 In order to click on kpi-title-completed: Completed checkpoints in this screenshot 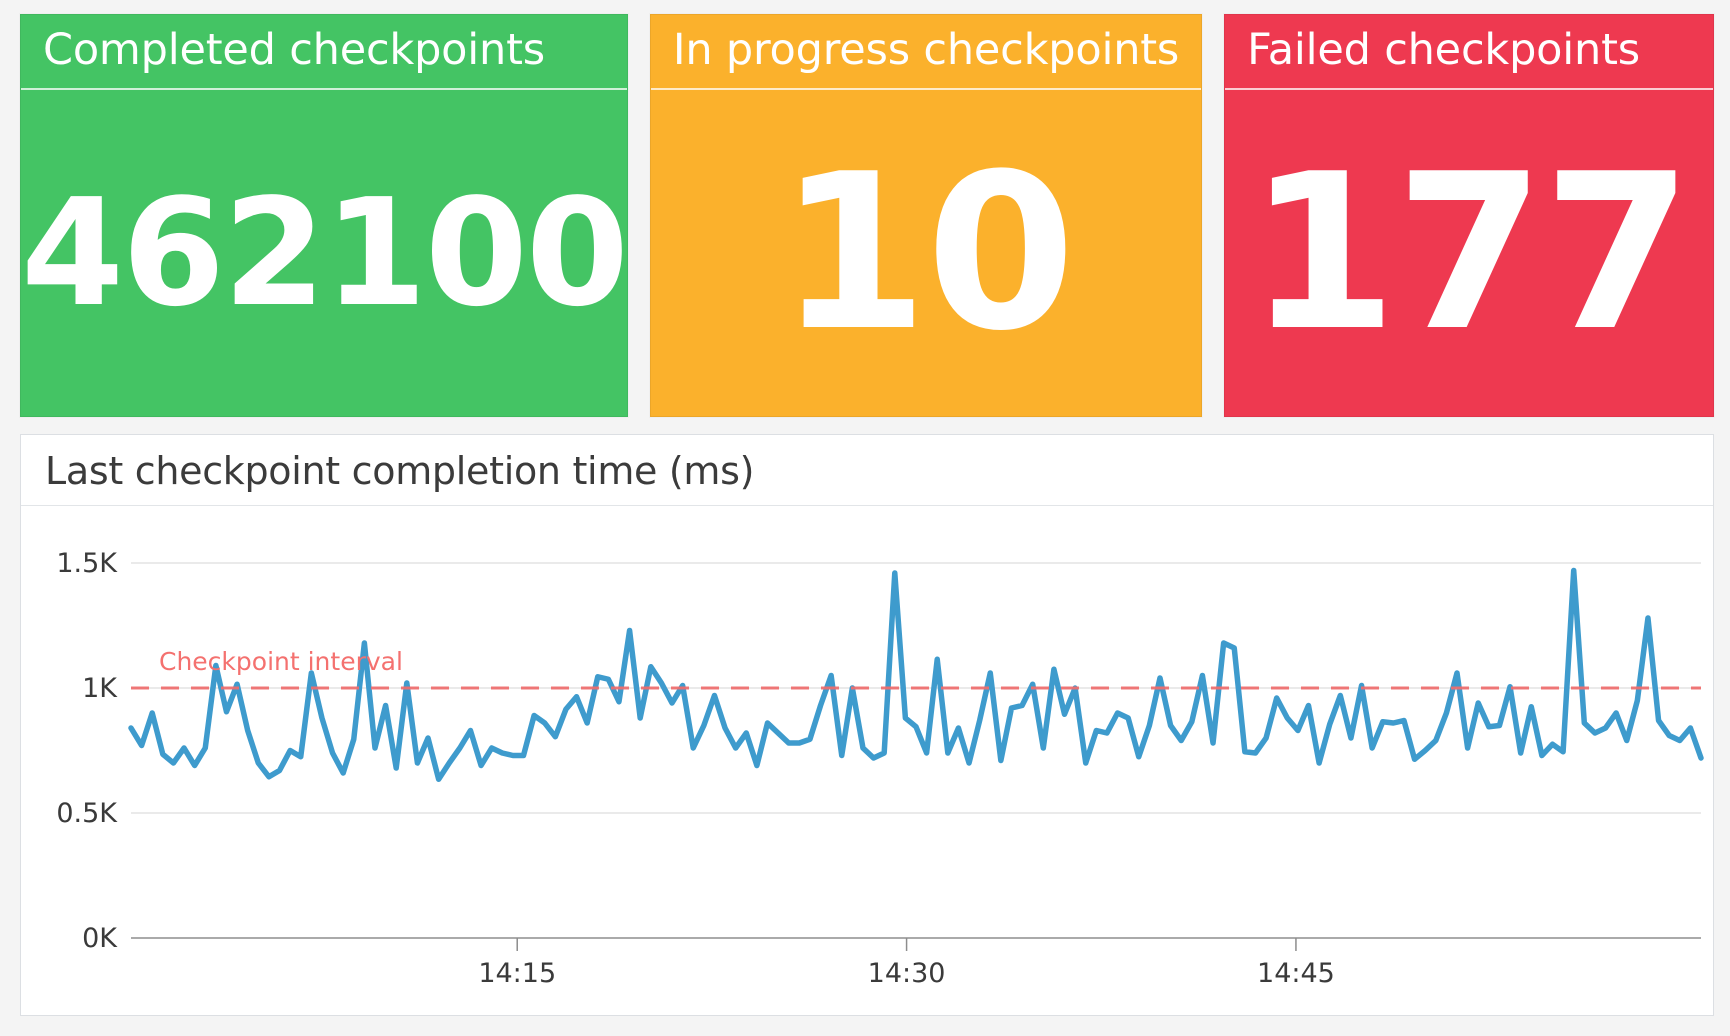, I will do `click(324, 52)`.